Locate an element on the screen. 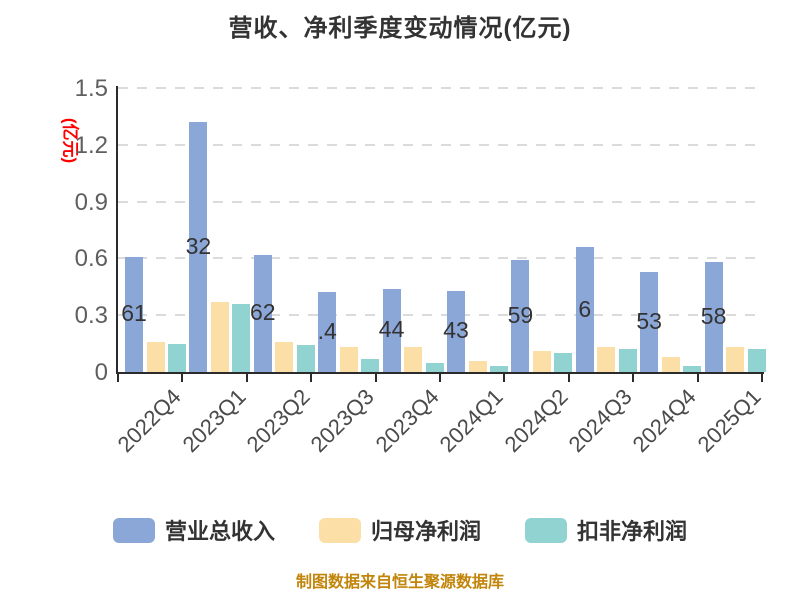  bar-revenue-2023Q3 is located at coordinates (327, 332).